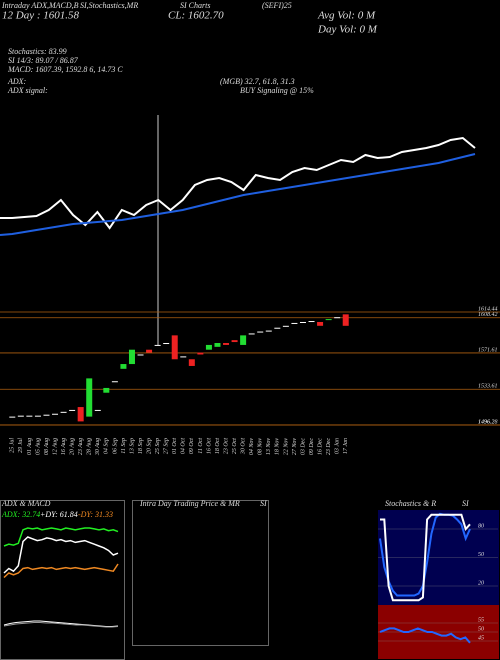  Describe the element at coordinates (488, 308) in the screenshot. I see `y-tick-label: 1614.44` at that location.